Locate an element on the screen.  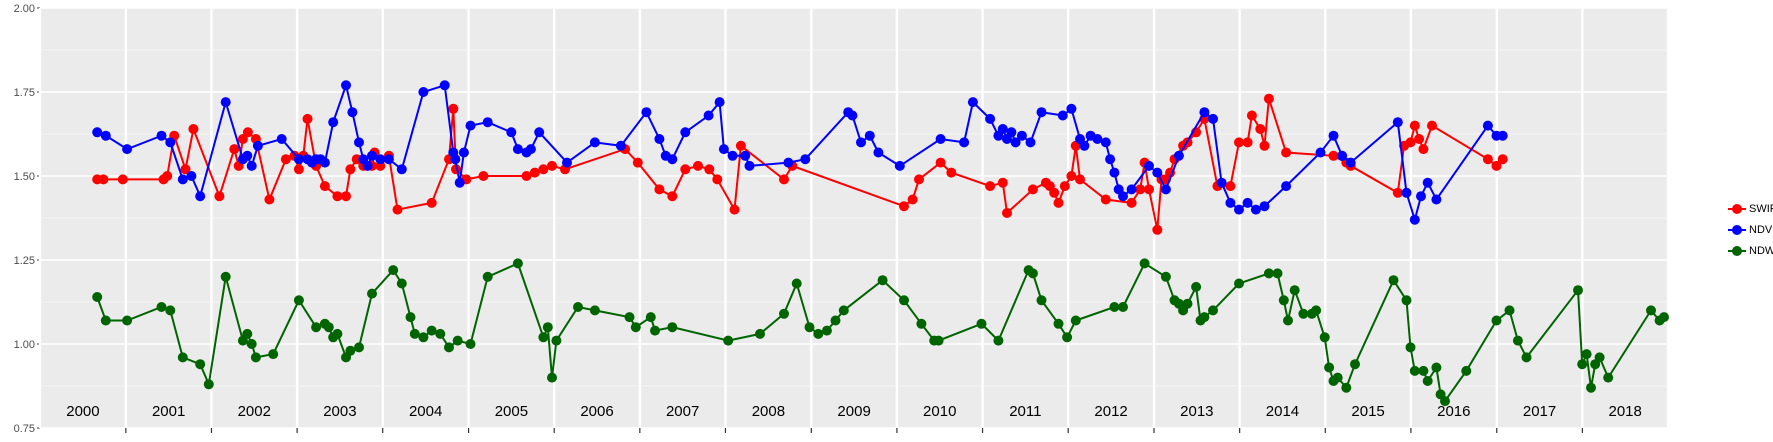
year-label: 2013 is located at coordinates (1196, 411).